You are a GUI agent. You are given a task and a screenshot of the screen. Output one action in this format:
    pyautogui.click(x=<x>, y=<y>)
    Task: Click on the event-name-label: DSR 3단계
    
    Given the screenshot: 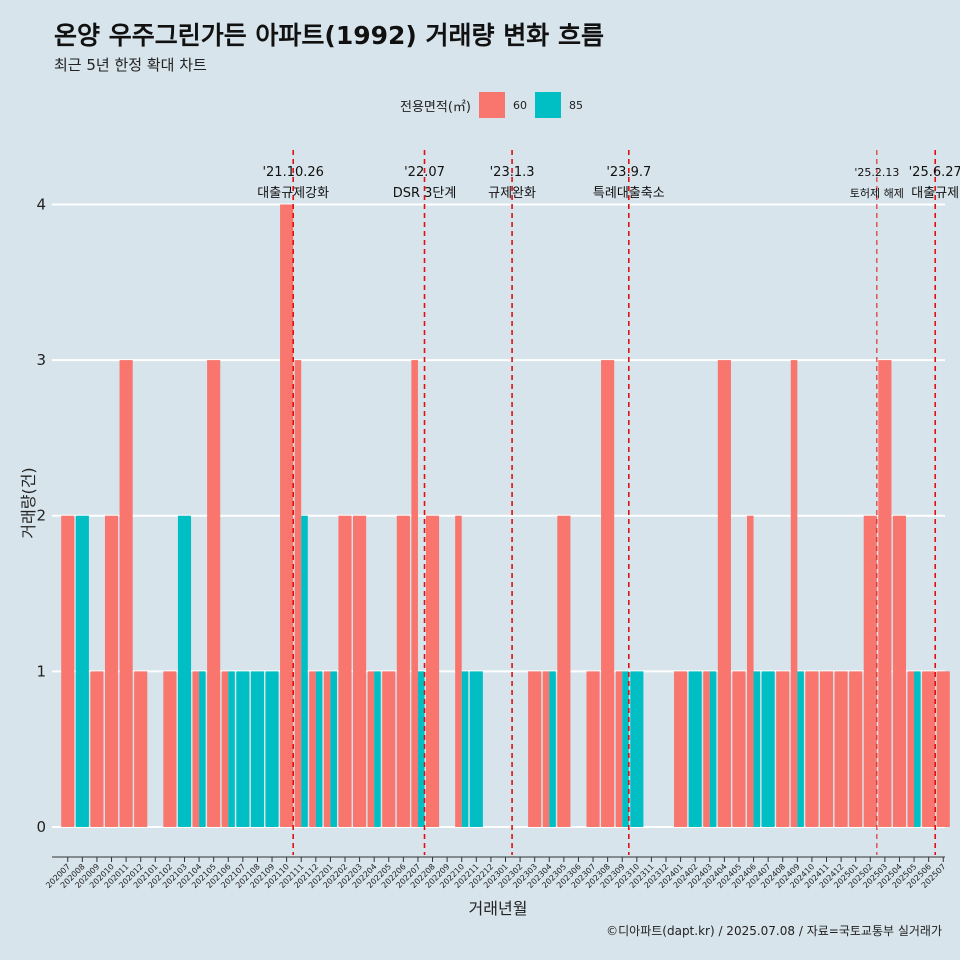 What is the action you would take?
    pyautogui.click(x=425, y=193)
    